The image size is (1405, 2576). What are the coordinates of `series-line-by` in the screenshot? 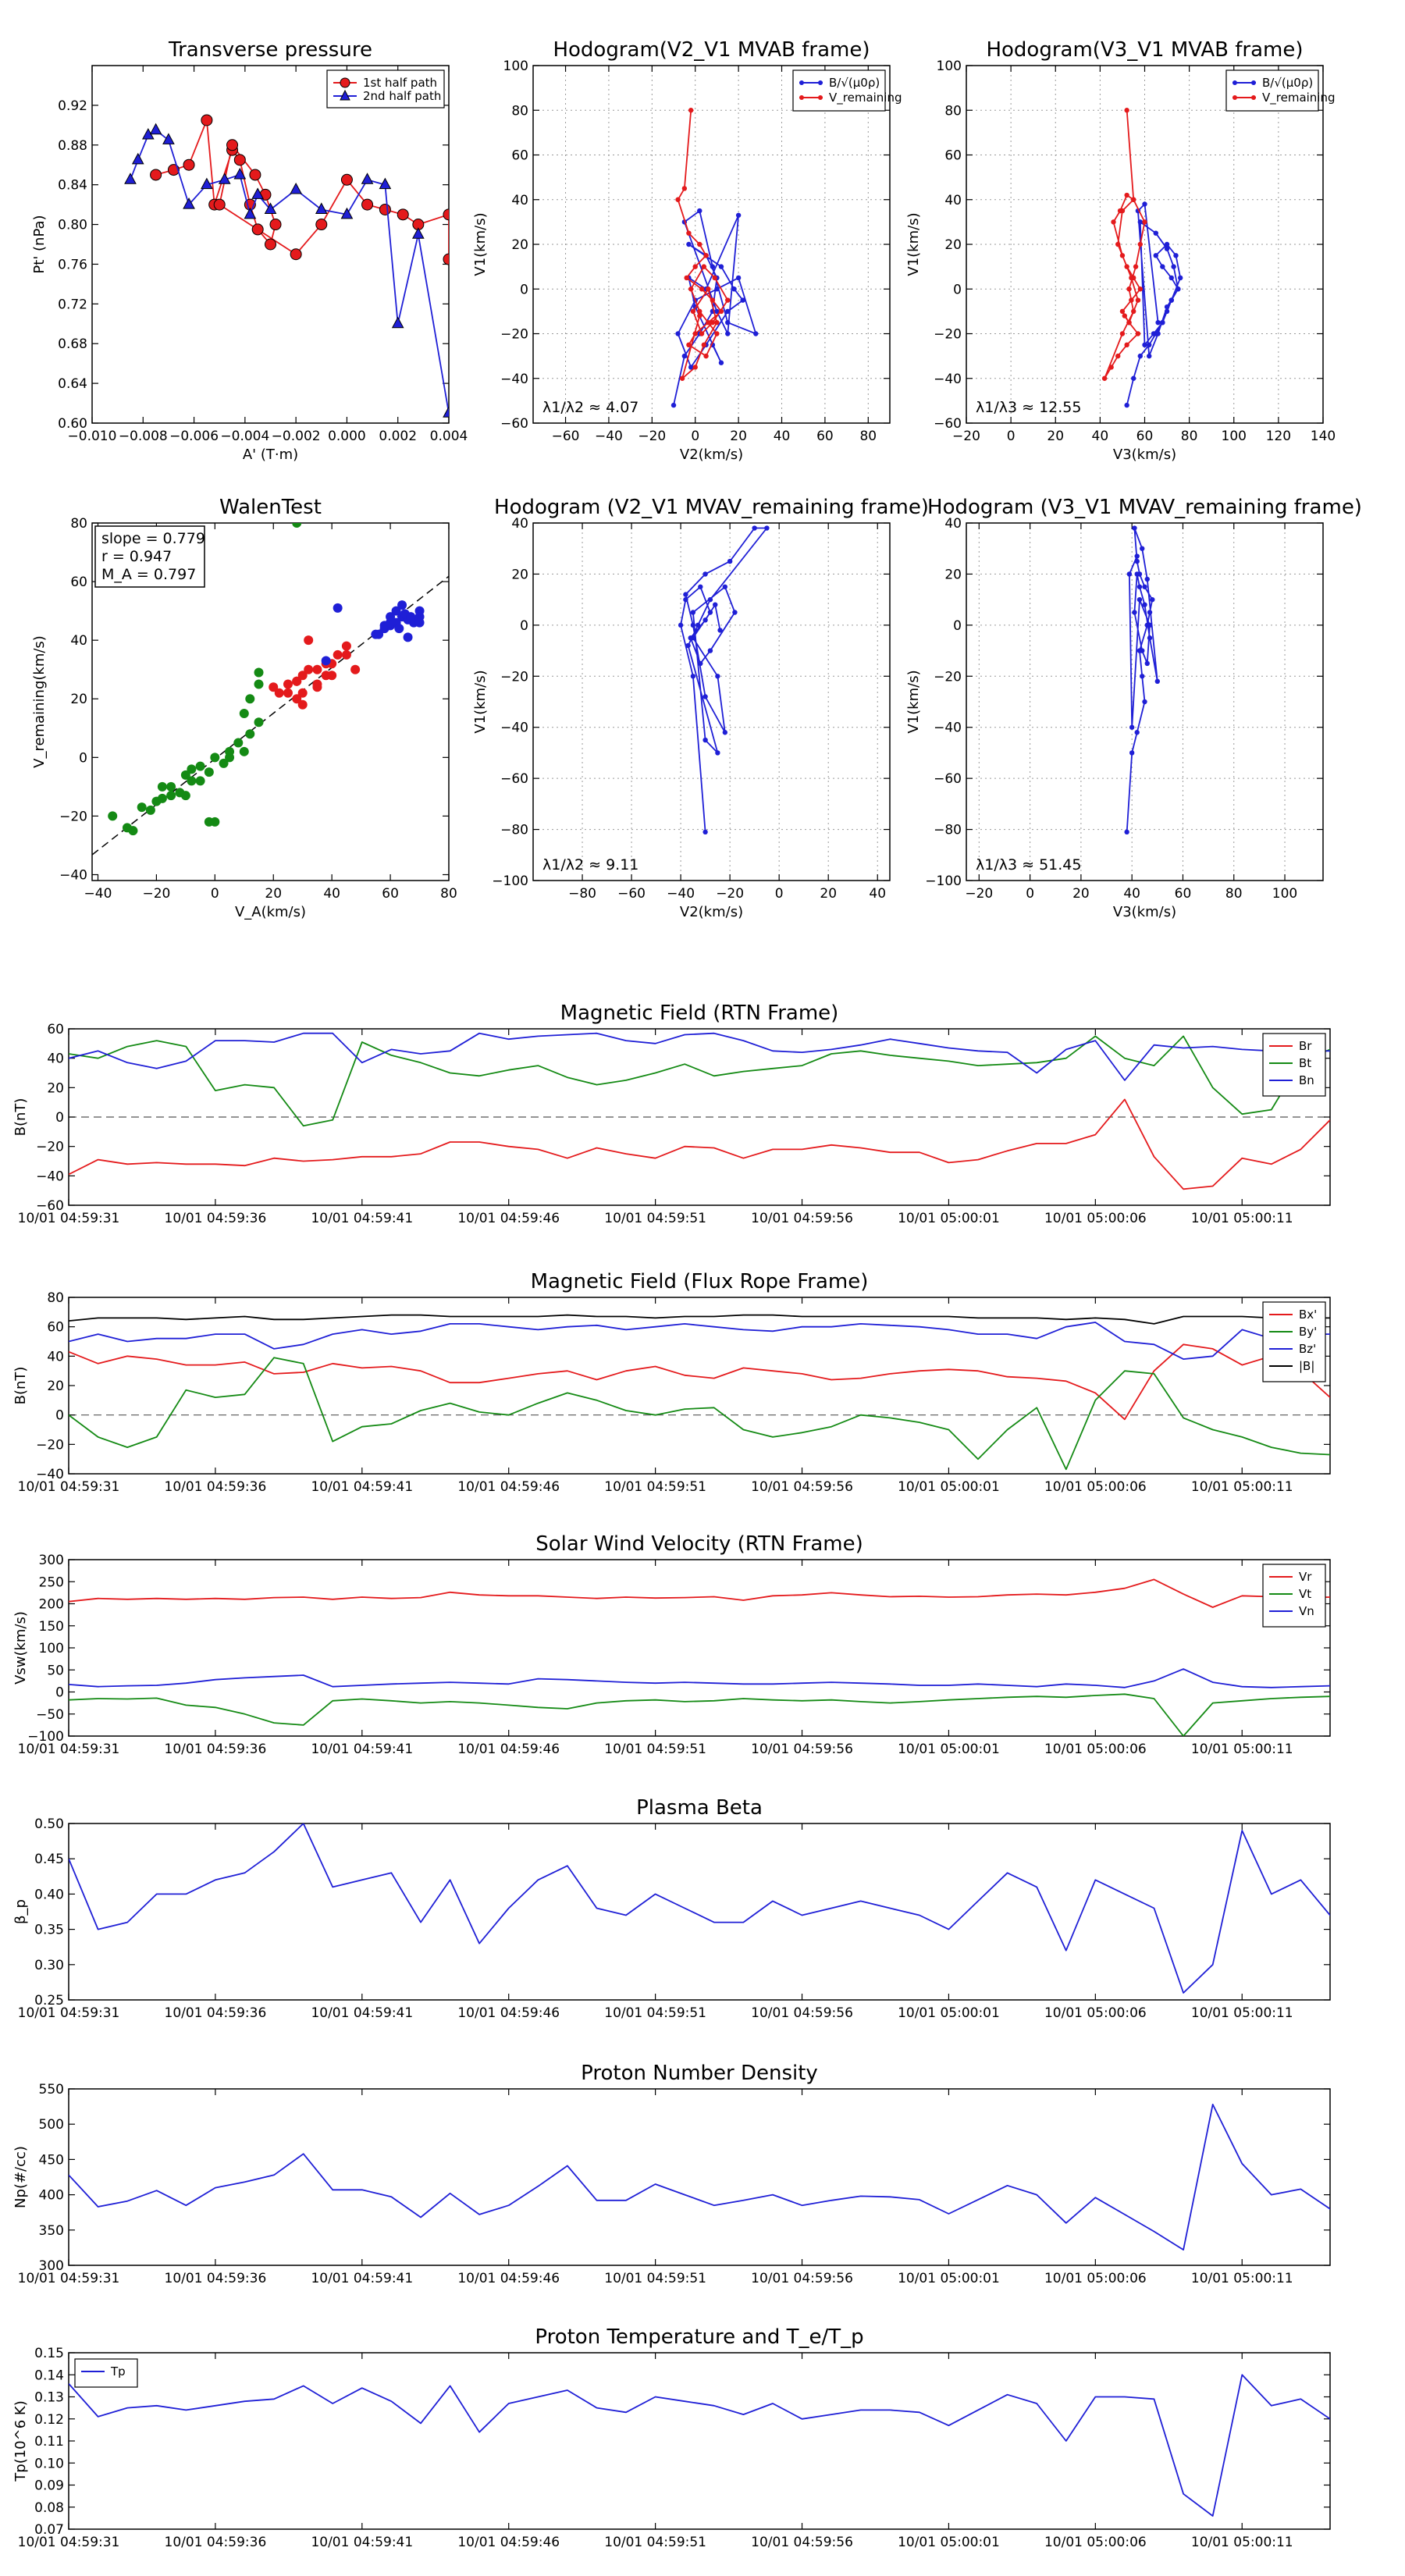 It's located at (699, 1414).